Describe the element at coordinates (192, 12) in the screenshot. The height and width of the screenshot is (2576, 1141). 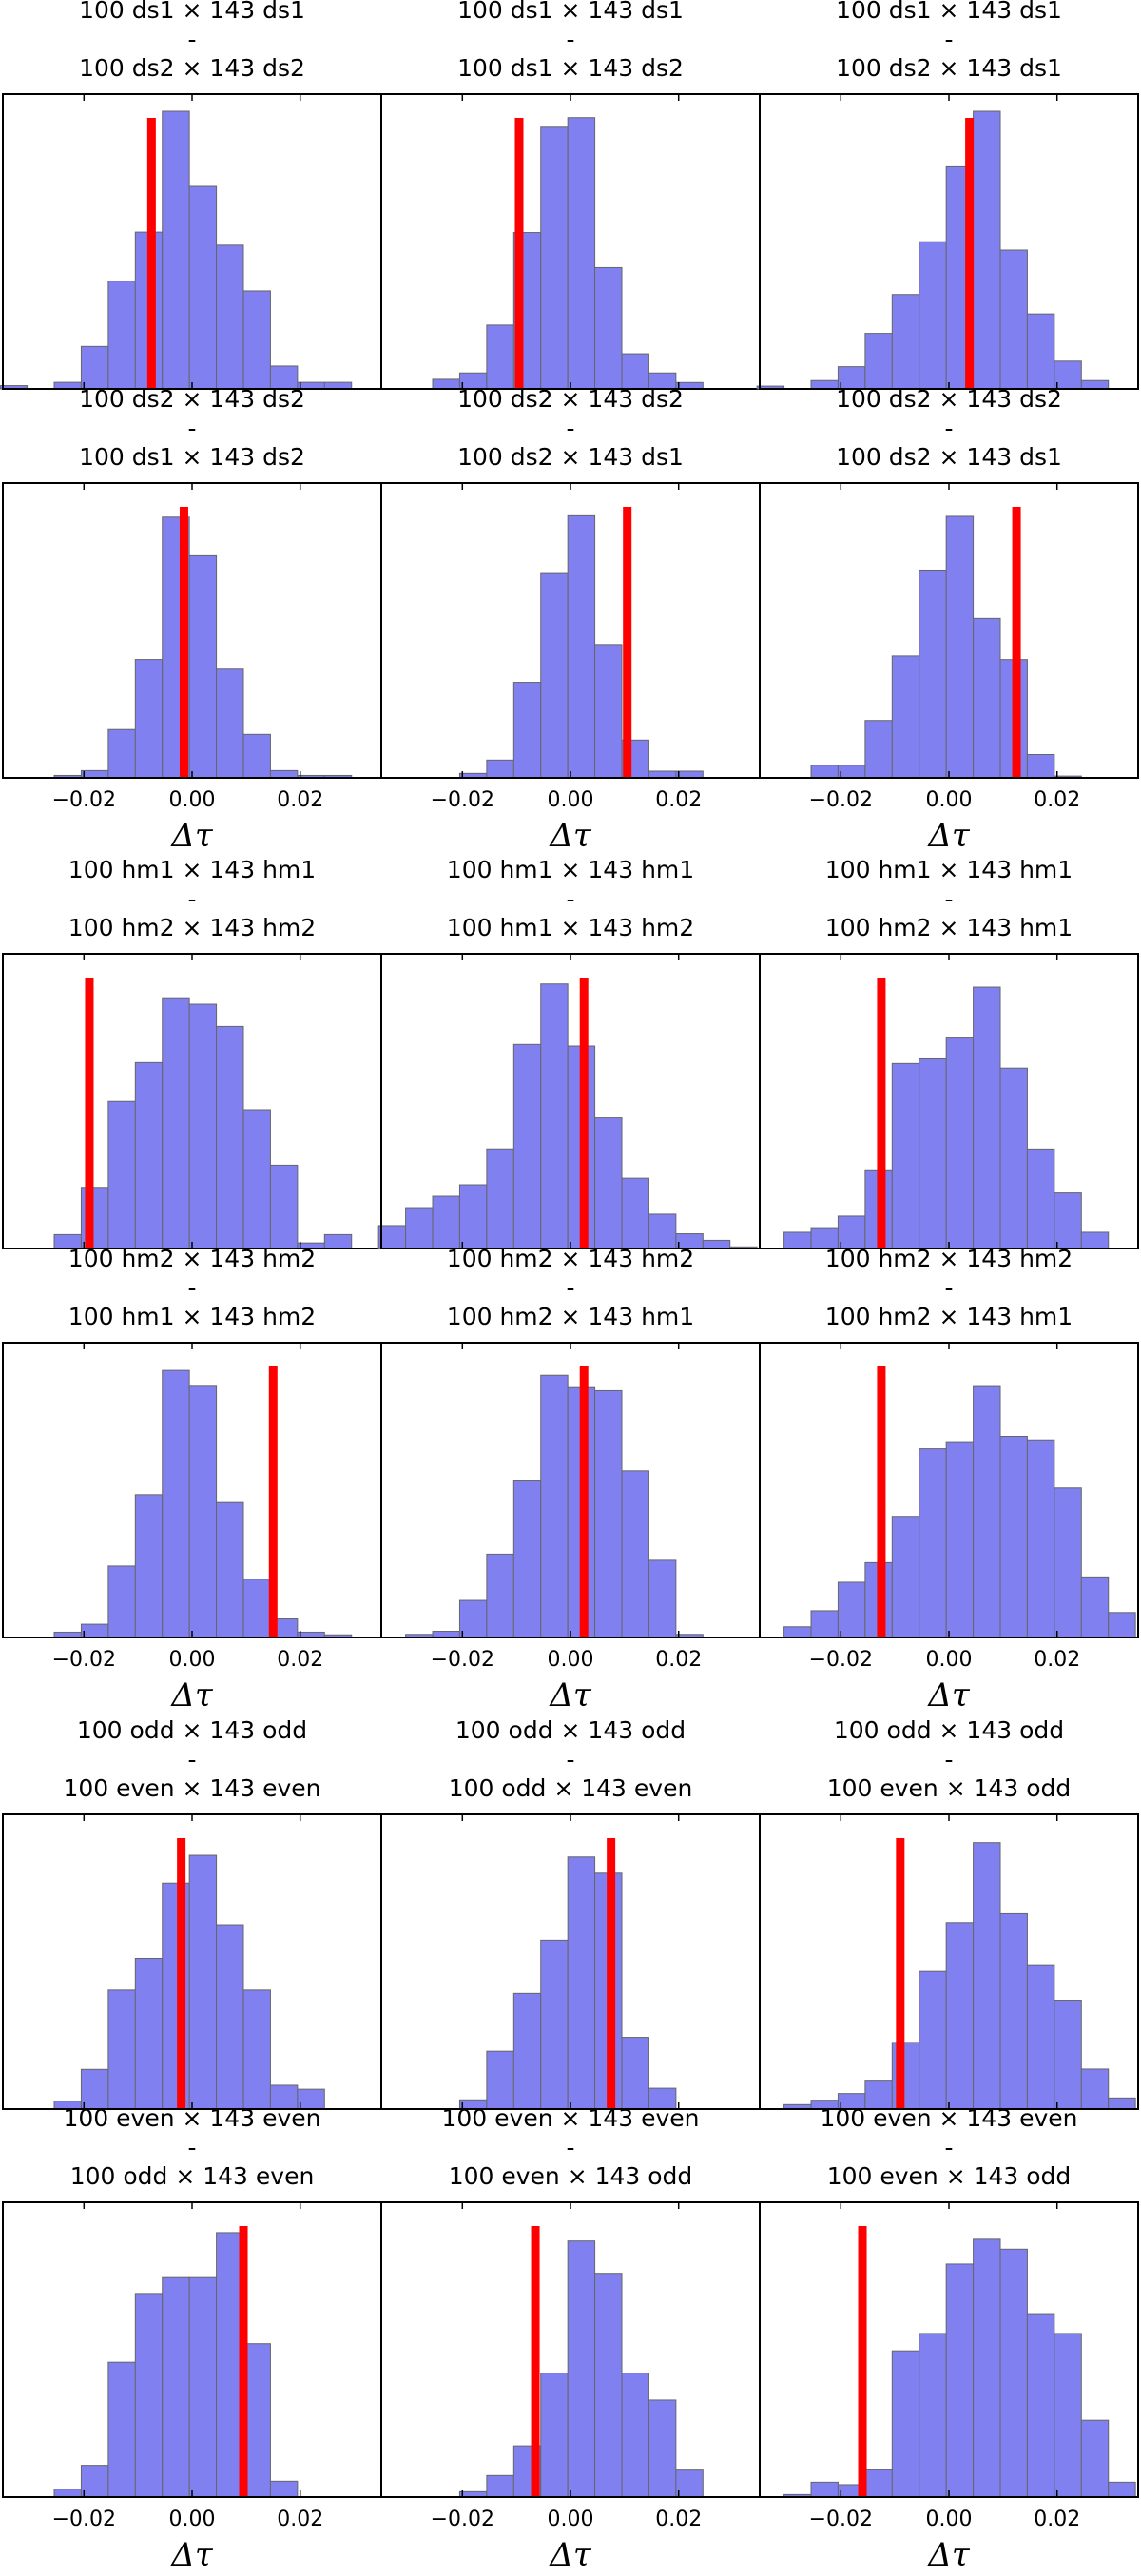
I see `panel-title-line: 100 ds1 × 143 ds1` at that location.